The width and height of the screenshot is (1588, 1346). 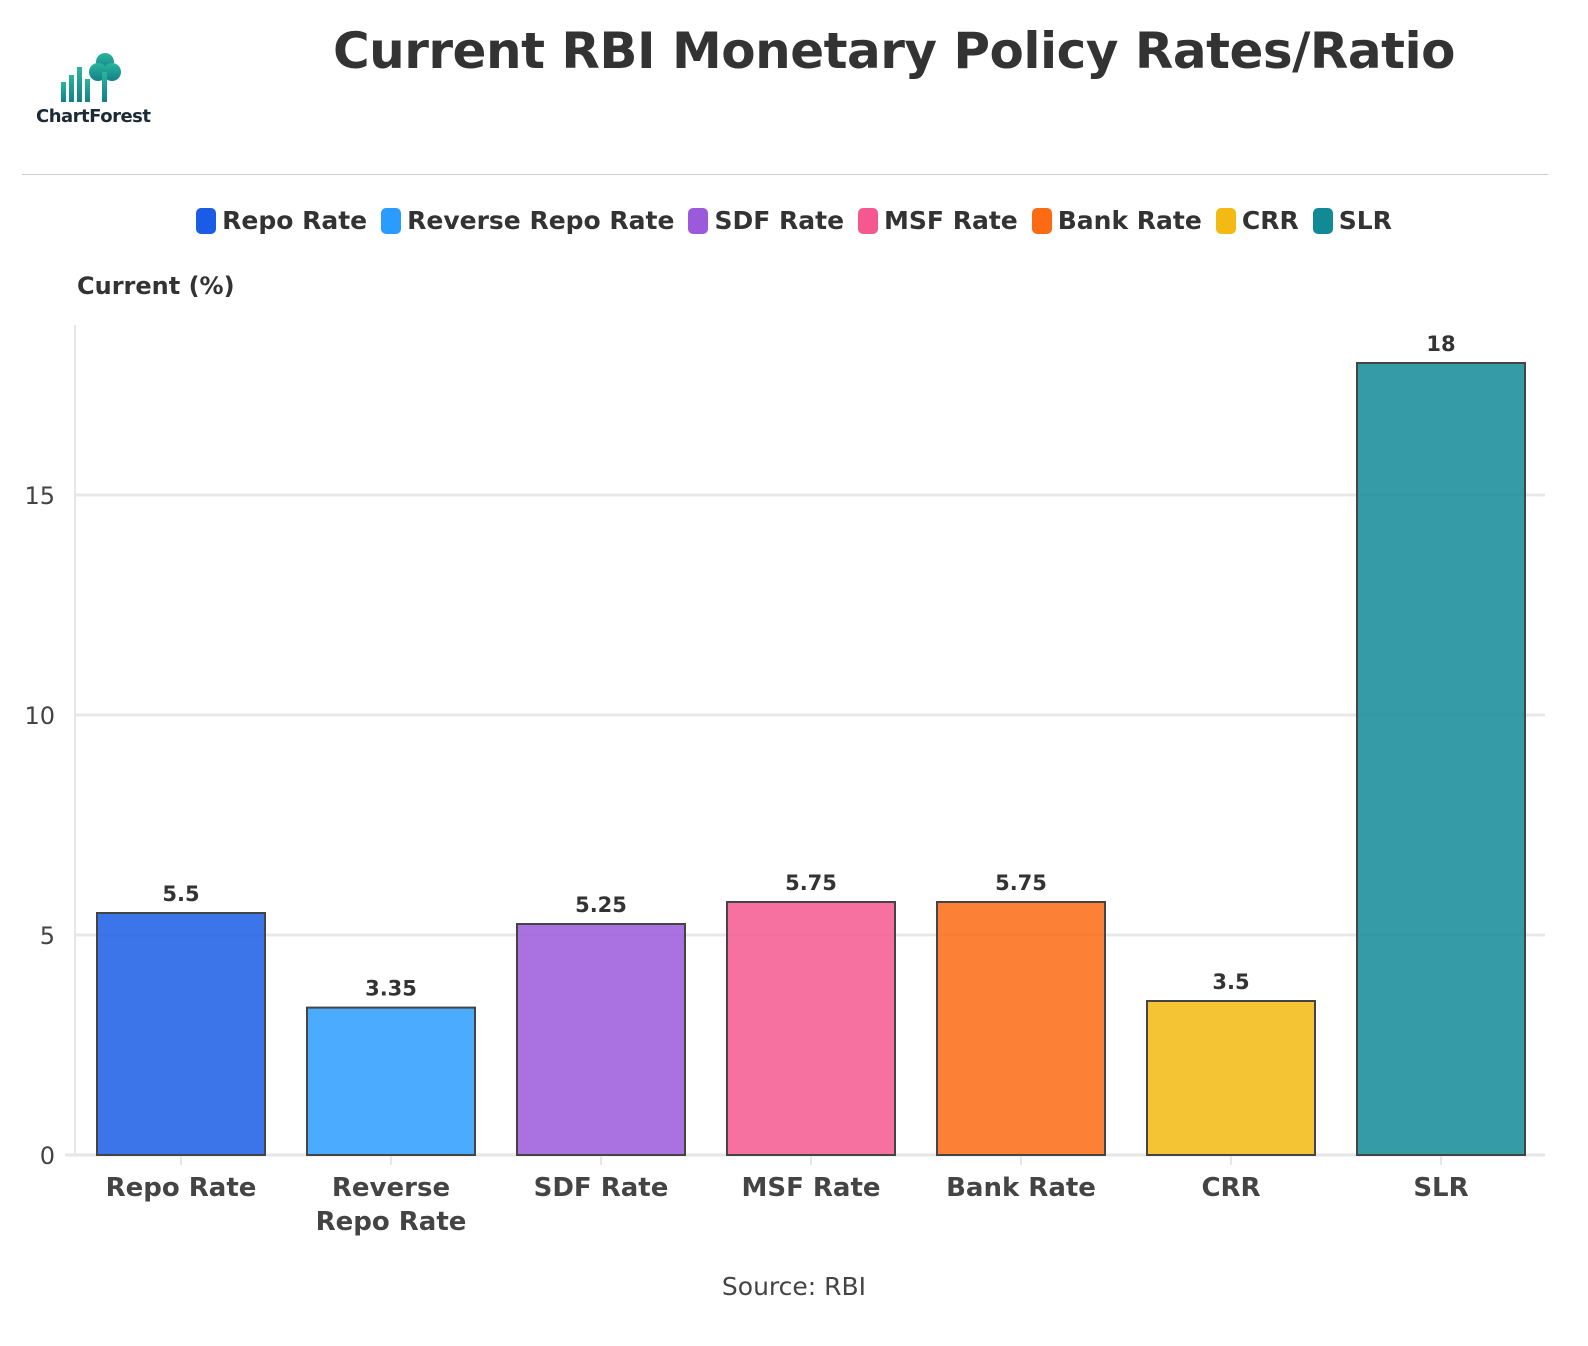 I want to click on legend-label: CRR, so click(x=1270, y=220).